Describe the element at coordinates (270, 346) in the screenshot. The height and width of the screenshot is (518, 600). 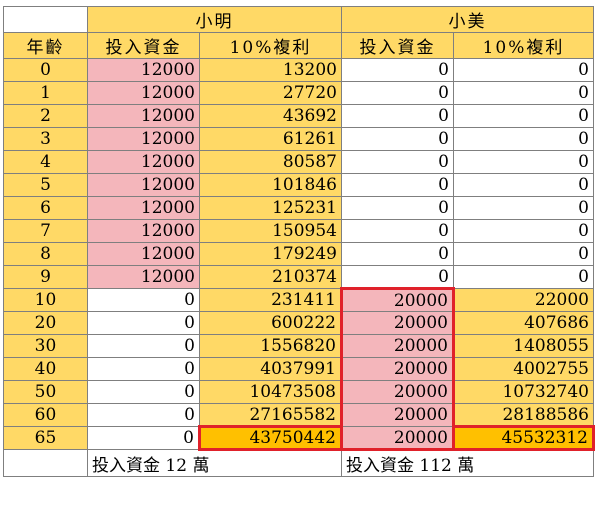
I see `xiaoming-compound-cell: 1556820` at that location.